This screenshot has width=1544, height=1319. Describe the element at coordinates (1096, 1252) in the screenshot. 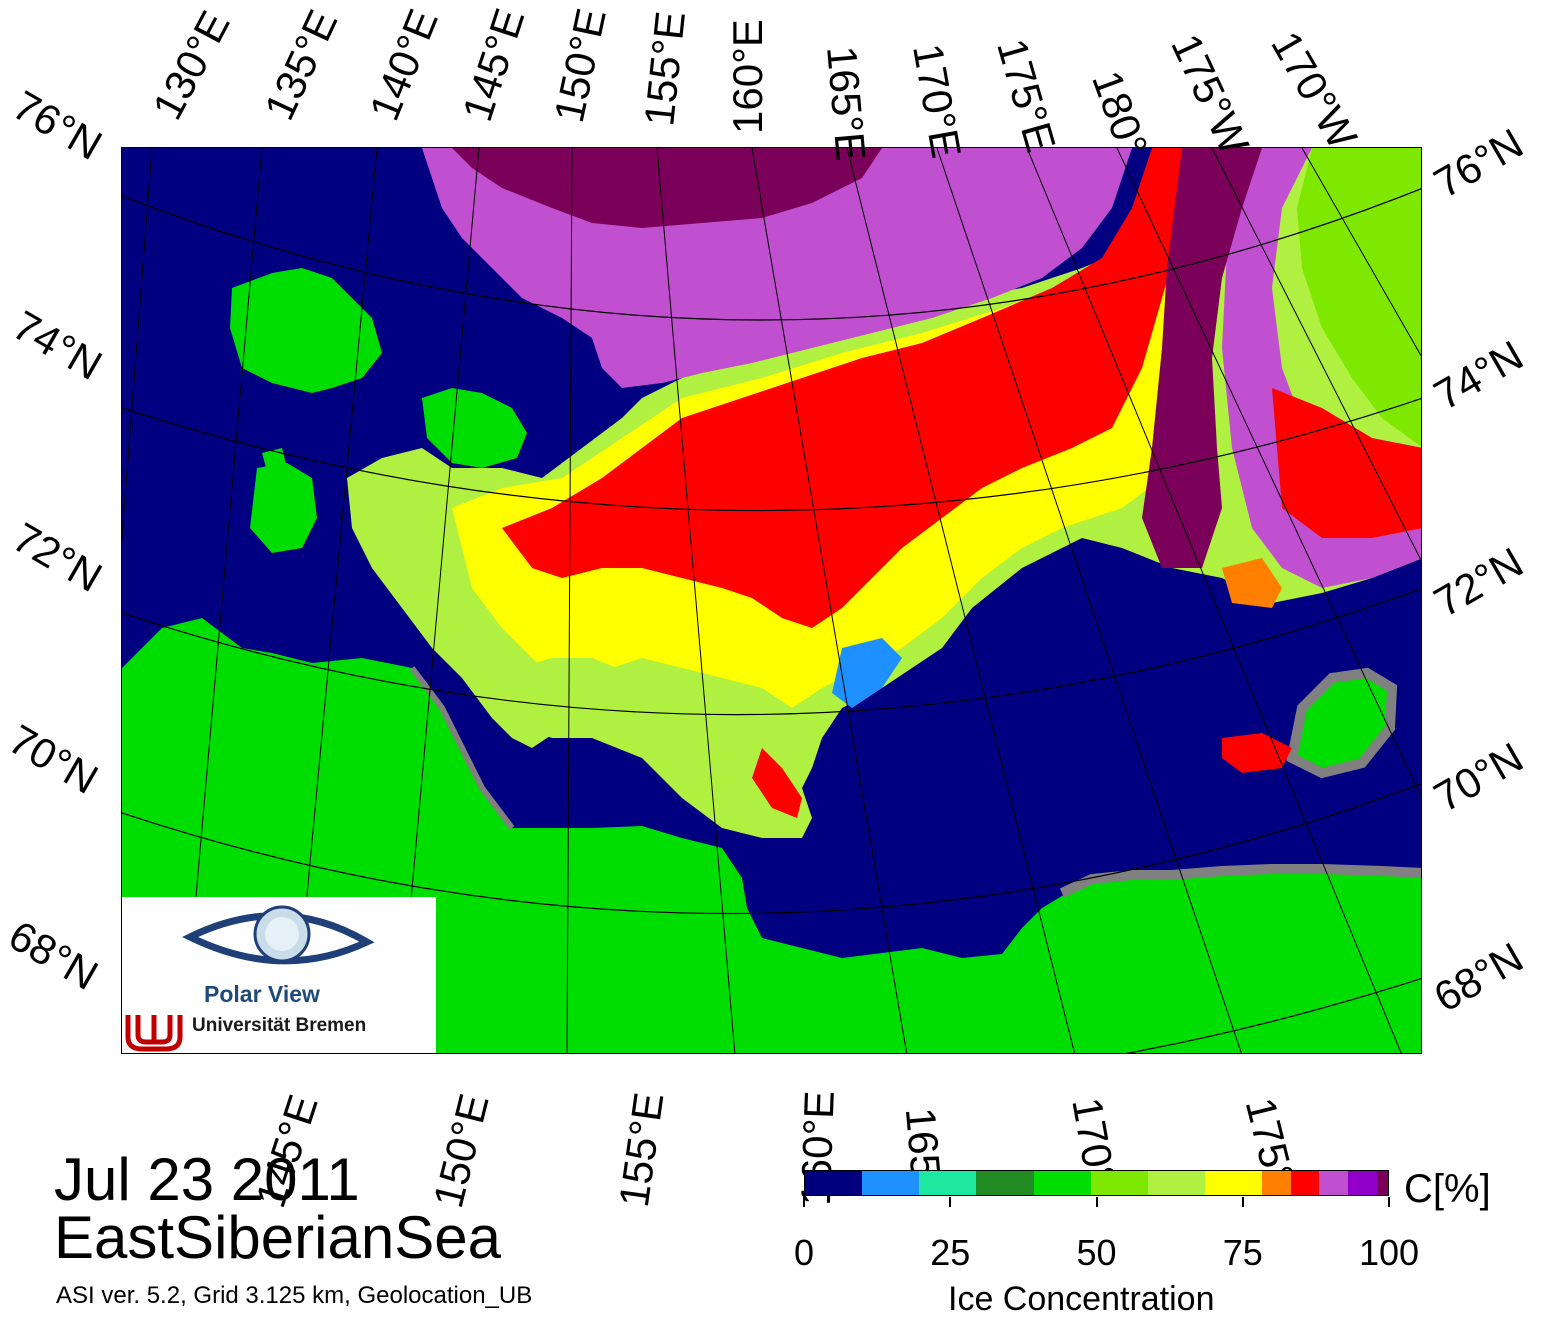

I see `colorbar-tick-label: 50` at that location.